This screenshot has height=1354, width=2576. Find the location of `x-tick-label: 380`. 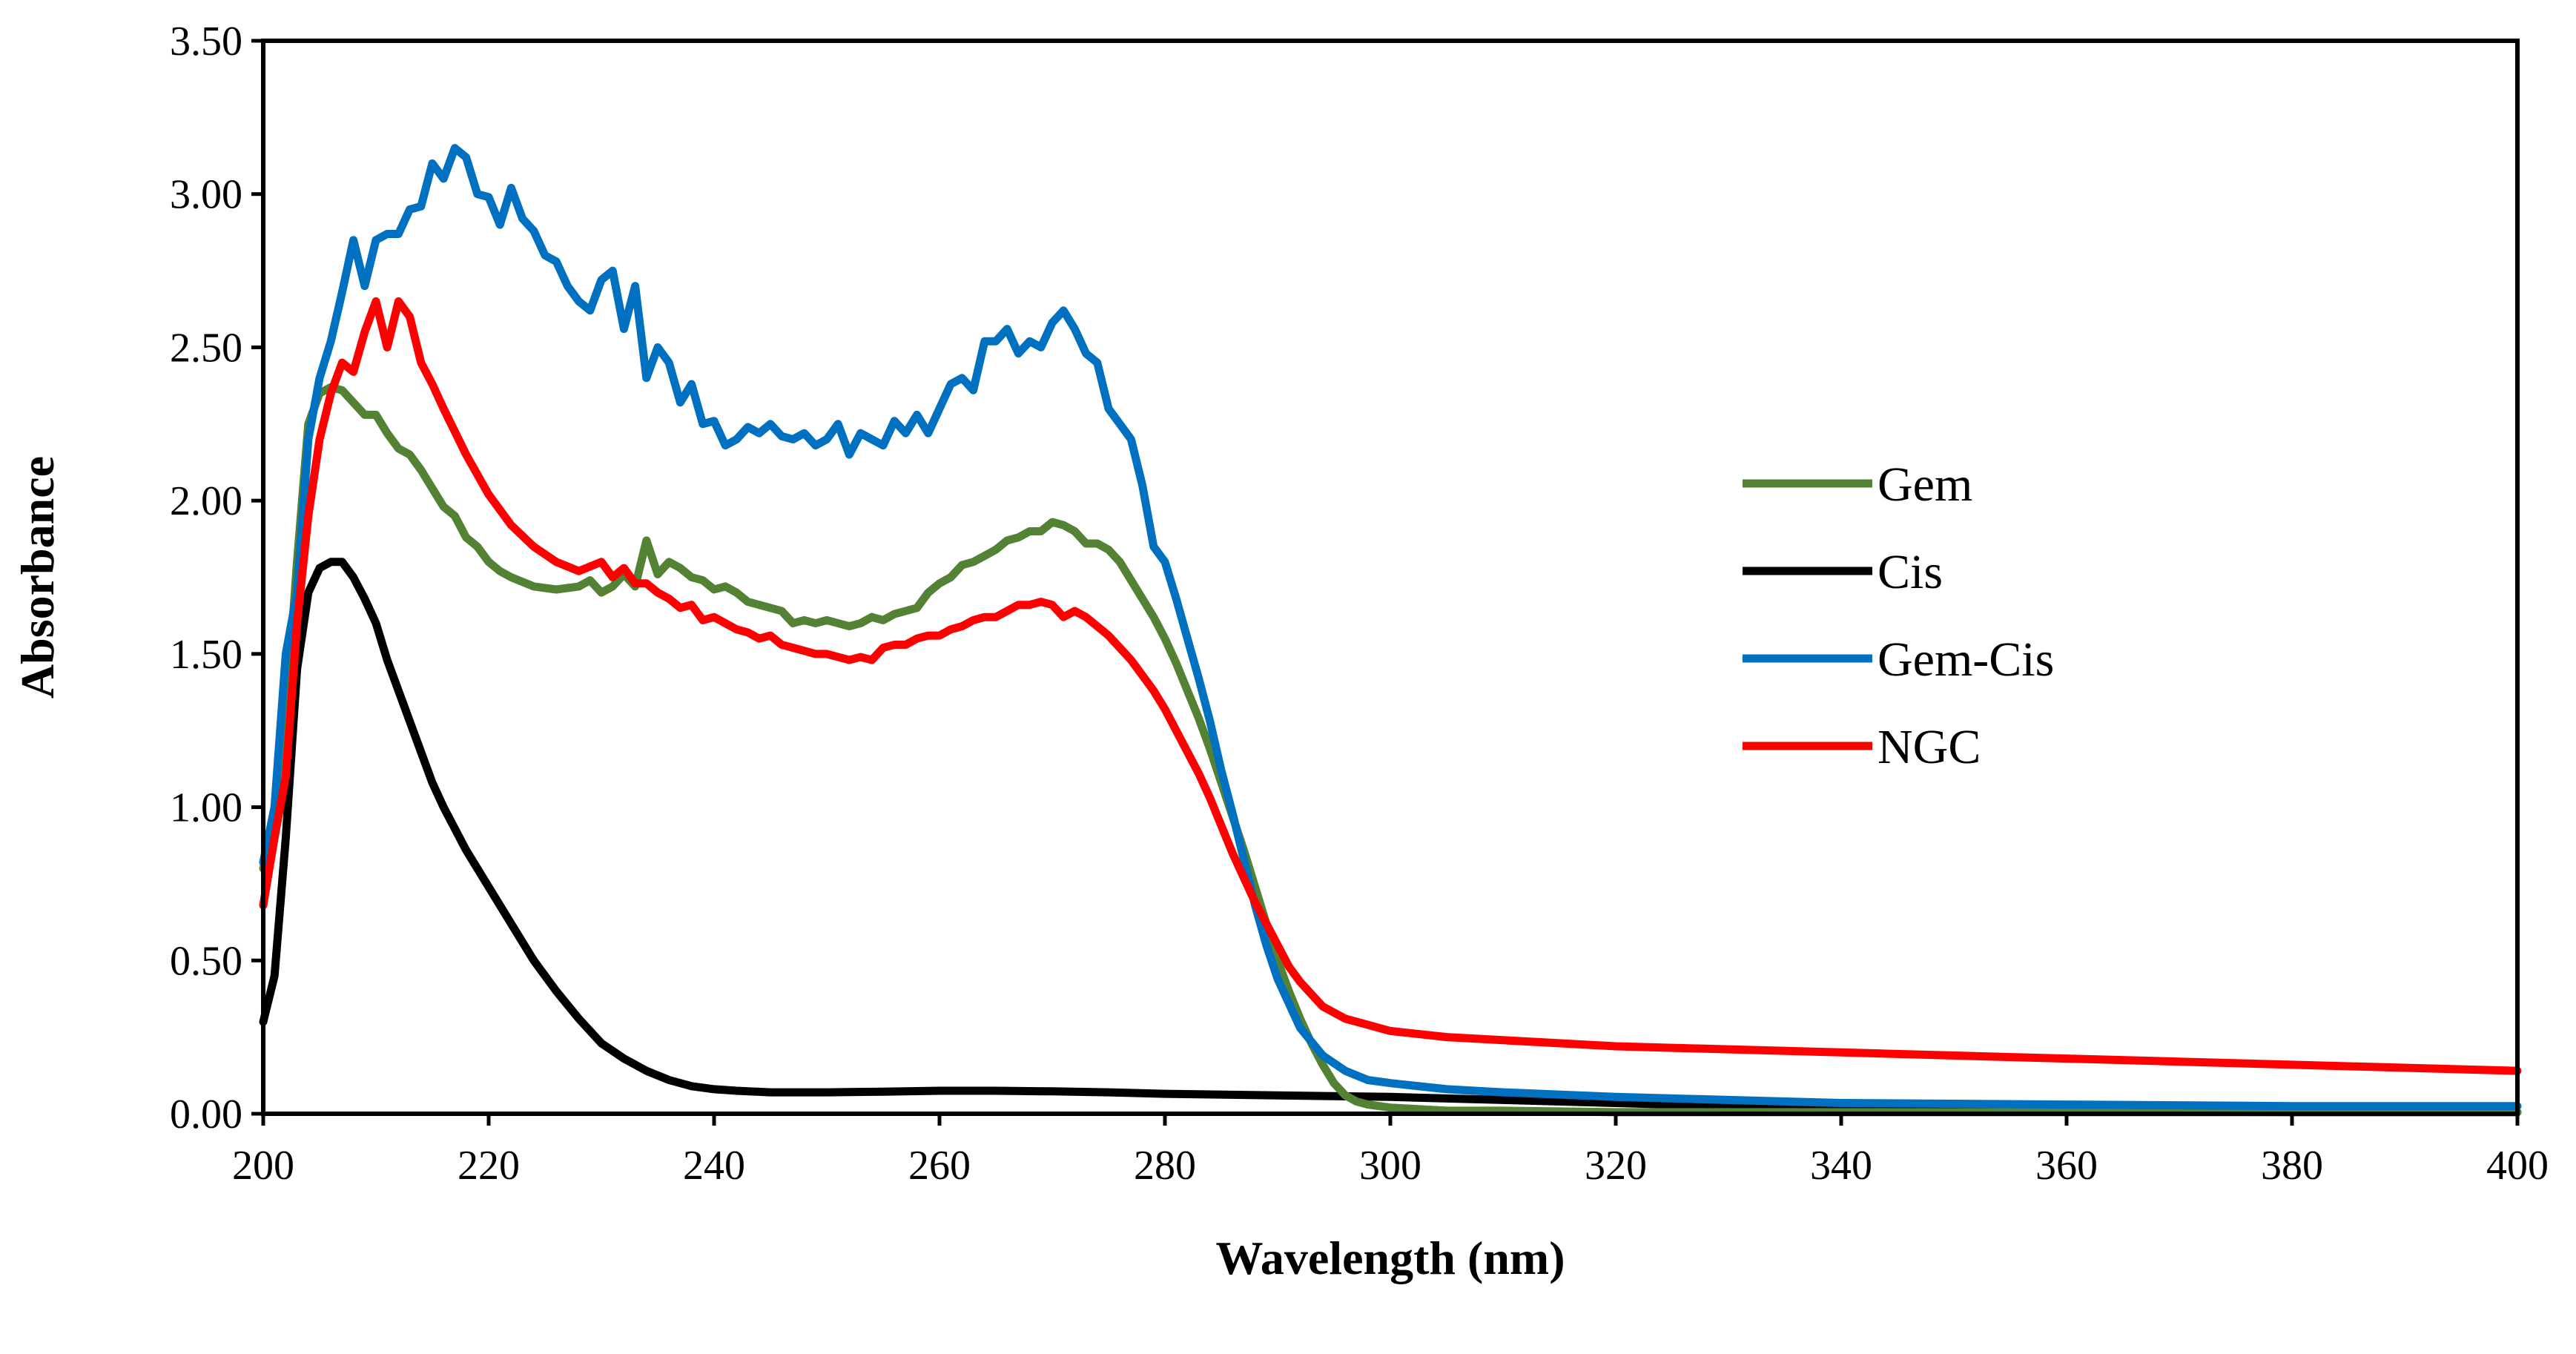

x-tick-label: 380 is located at coordinates (2292, 1166).